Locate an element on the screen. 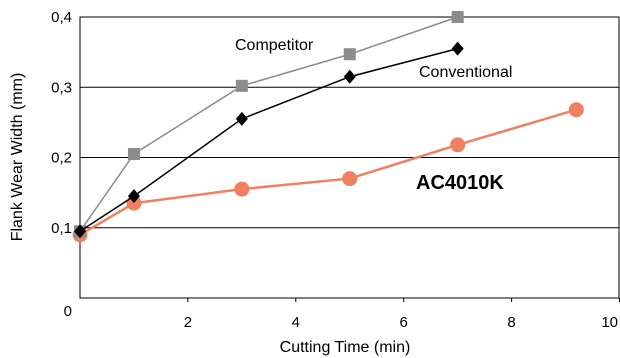 This screenshot has width=620, height=358. x-tick-label: 6 is located at coordinates (404, 322).